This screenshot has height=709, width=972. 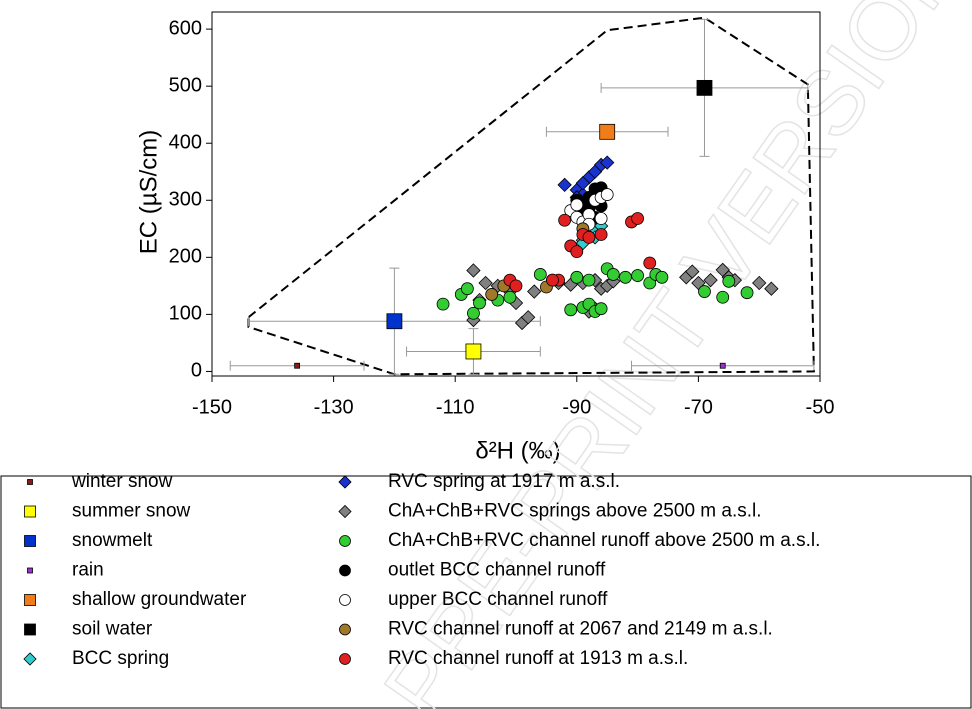 What do you see at coordinates (497, 570) in the screenshot?
I see `legend-label: outlet BCC channel runoff` at bounding box center [497, 570].